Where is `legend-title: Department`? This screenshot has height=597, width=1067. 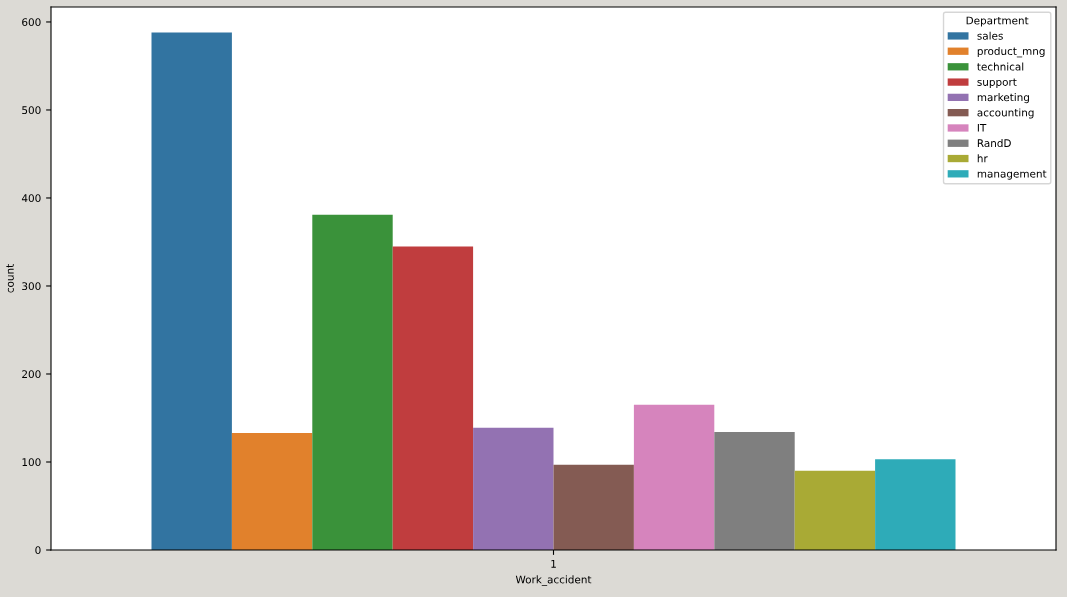 legend-title: Department is located at coordinates (997, 21).